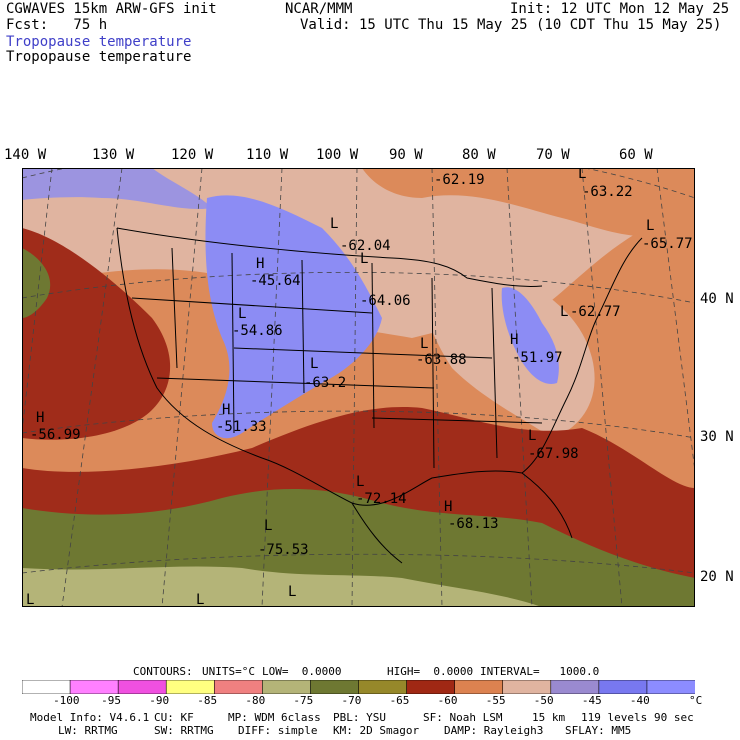  I want to click on contour-field-title: Tropopause temperature, so click(99, 57).